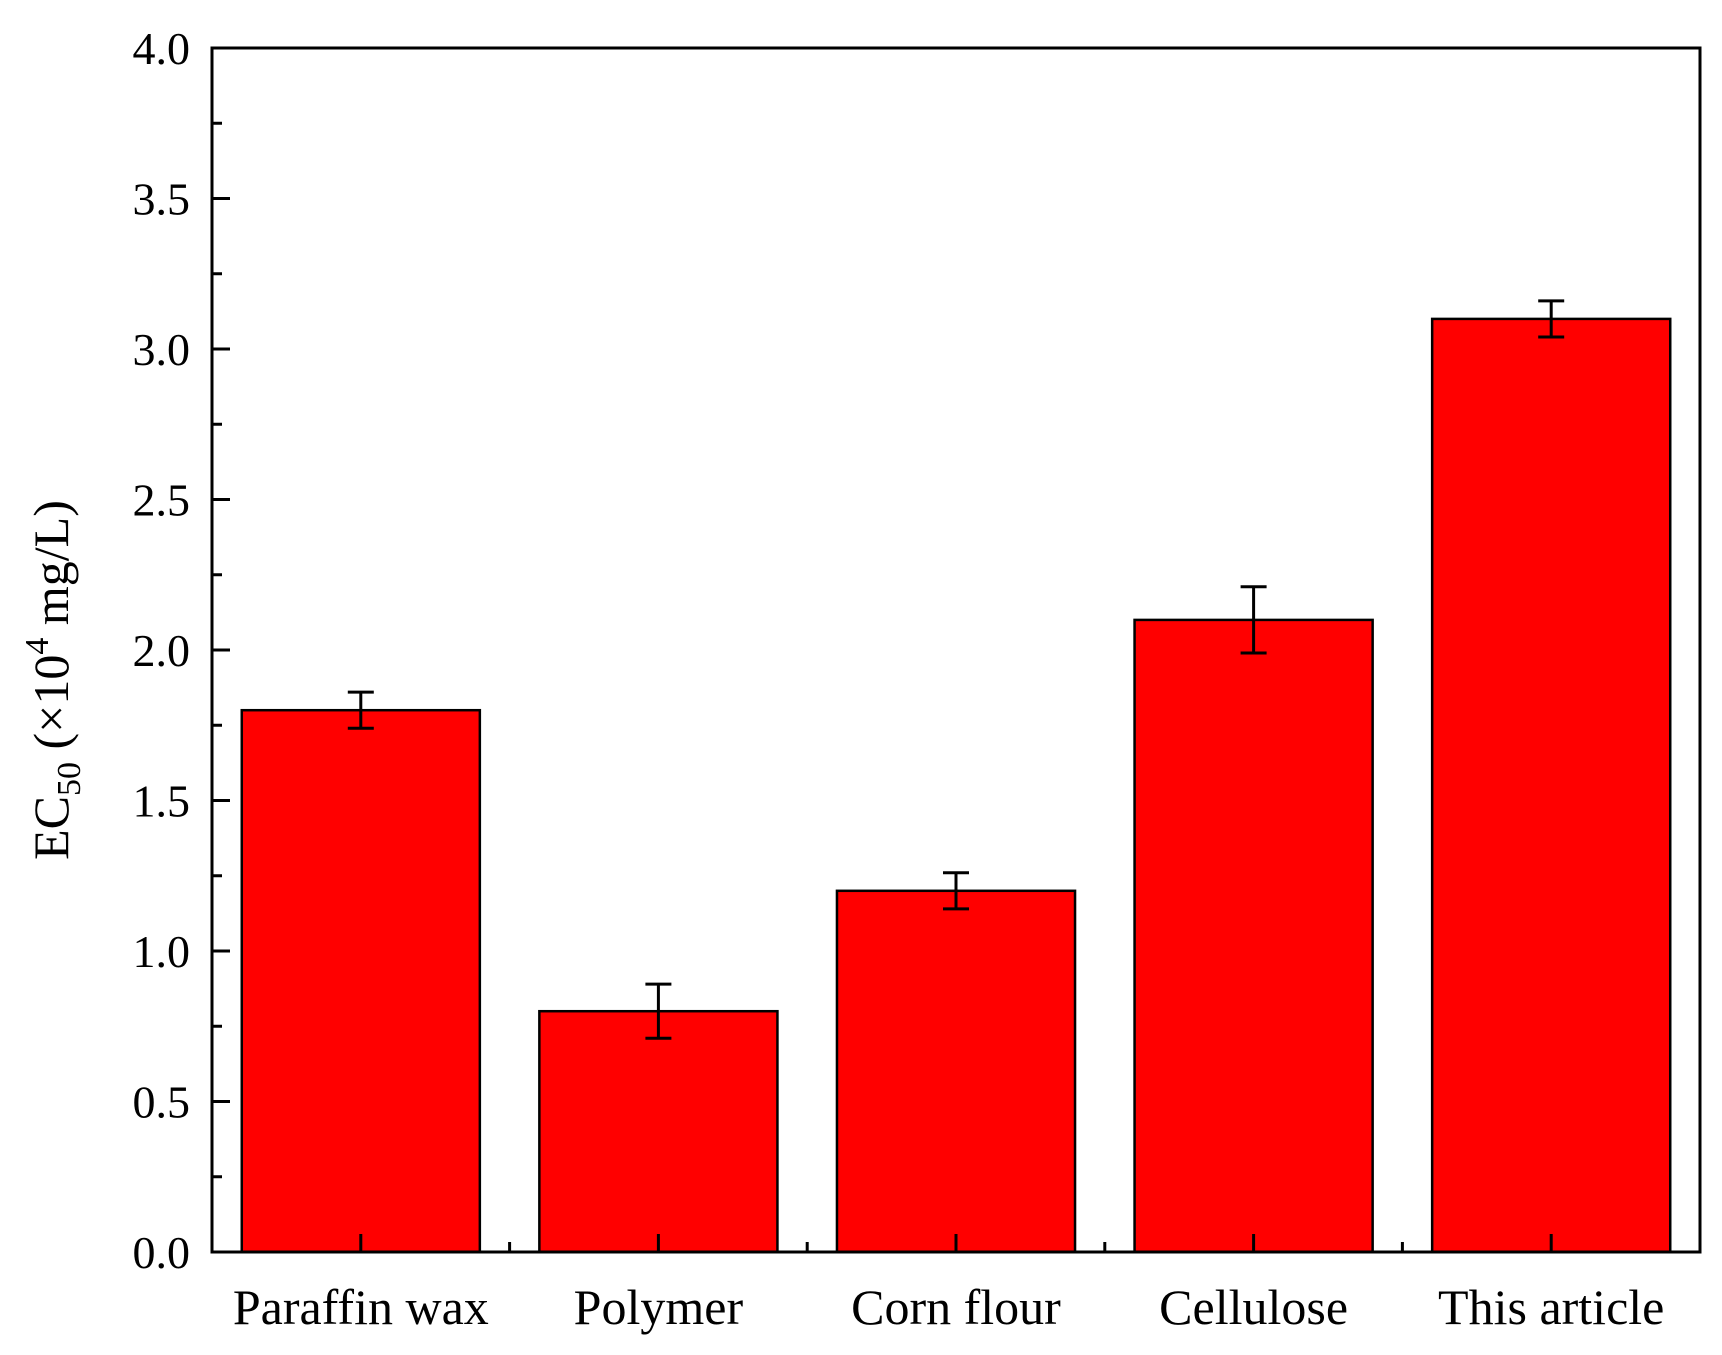 Image resolution: width=1722 pixels, height=1355 pixels. I want to click on x-tick-label-0: Paraffin wax, so click(361, 1307).